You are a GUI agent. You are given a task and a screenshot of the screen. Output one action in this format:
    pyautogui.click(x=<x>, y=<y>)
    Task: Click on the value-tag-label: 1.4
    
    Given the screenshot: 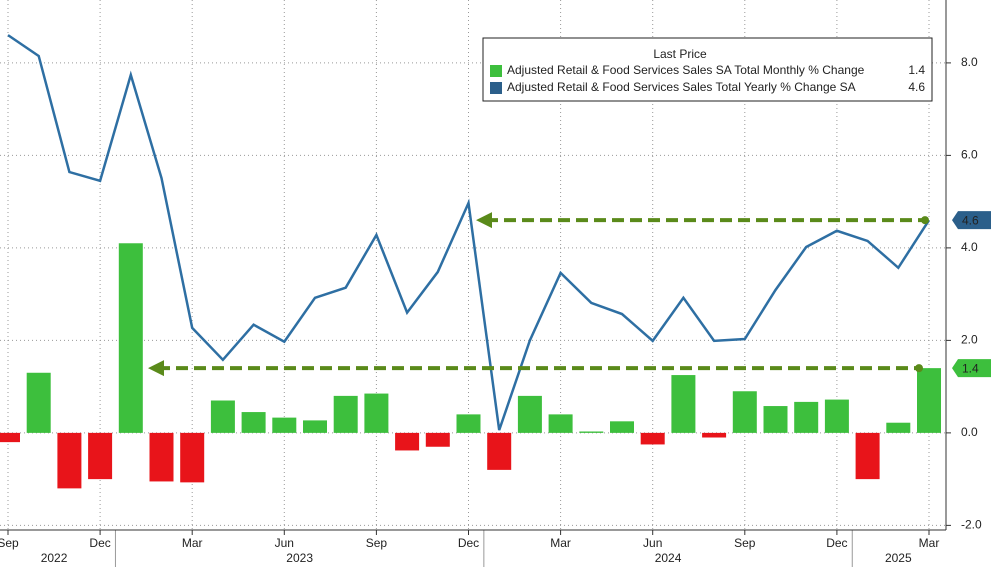 What is the action you would take?
    pyautogui.click(x=970, y=368)
    